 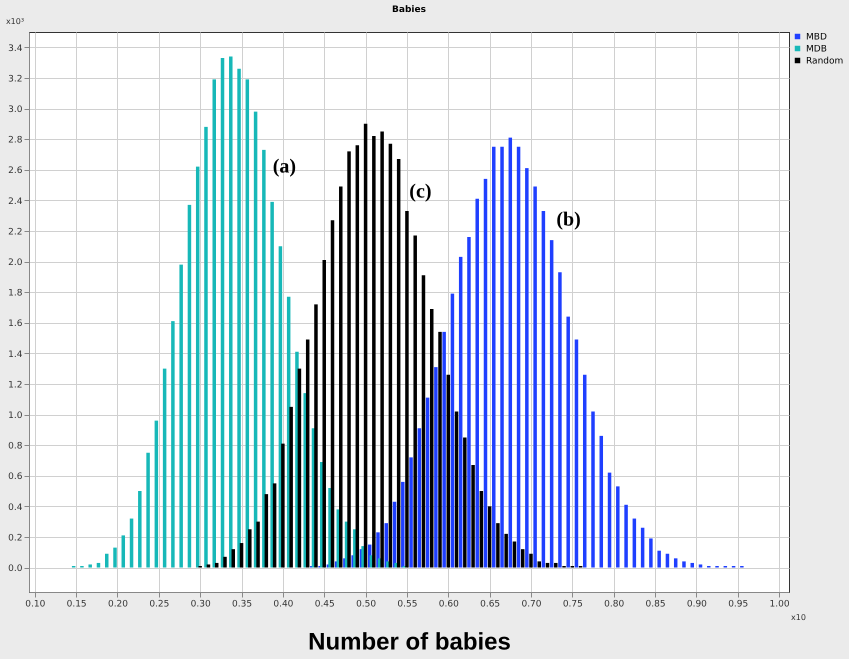 I want to click on x-tick-label: 0.55, so click(x=407, y=605).